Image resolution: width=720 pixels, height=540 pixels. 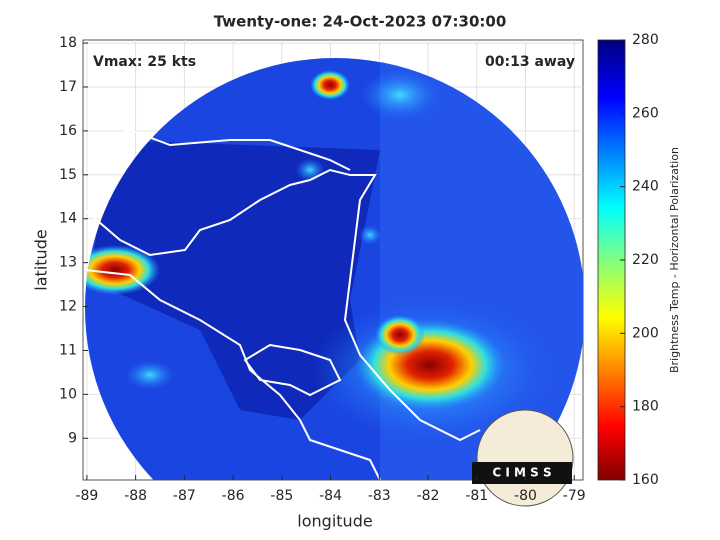 What do you see at coordinates (645, 40) in the screenshot?
I see `colorbar-tick-label: 280` at bounding box center [645, 40].